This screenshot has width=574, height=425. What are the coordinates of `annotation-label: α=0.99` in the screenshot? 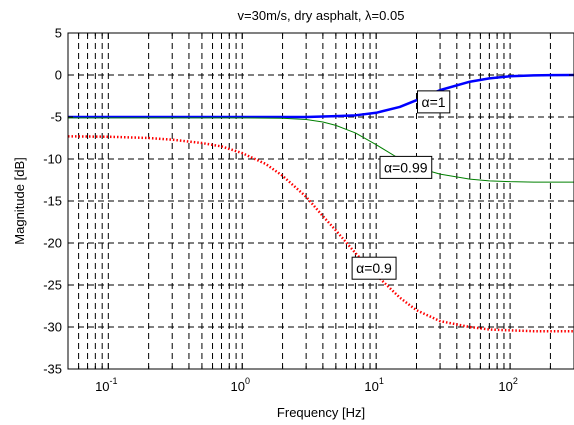 It's located at (406, 167).